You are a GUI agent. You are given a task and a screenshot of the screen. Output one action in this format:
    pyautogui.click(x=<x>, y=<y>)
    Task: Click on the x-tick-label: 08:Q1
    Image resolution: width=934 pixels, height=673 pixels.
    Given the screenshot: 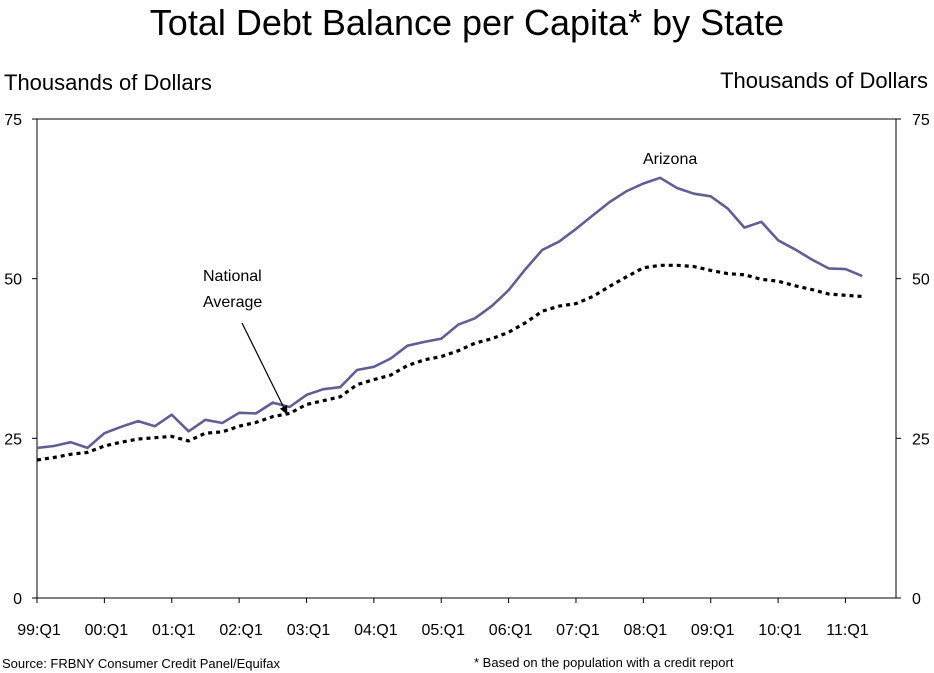 What is the action you would take?
    pyautogui.click(x=646, y=630)
    